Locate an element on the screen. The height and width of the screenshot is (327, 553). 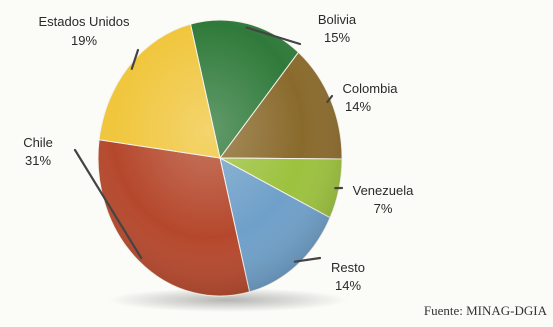
slice-value-chile: 31% is located at coordinates (38, 160).